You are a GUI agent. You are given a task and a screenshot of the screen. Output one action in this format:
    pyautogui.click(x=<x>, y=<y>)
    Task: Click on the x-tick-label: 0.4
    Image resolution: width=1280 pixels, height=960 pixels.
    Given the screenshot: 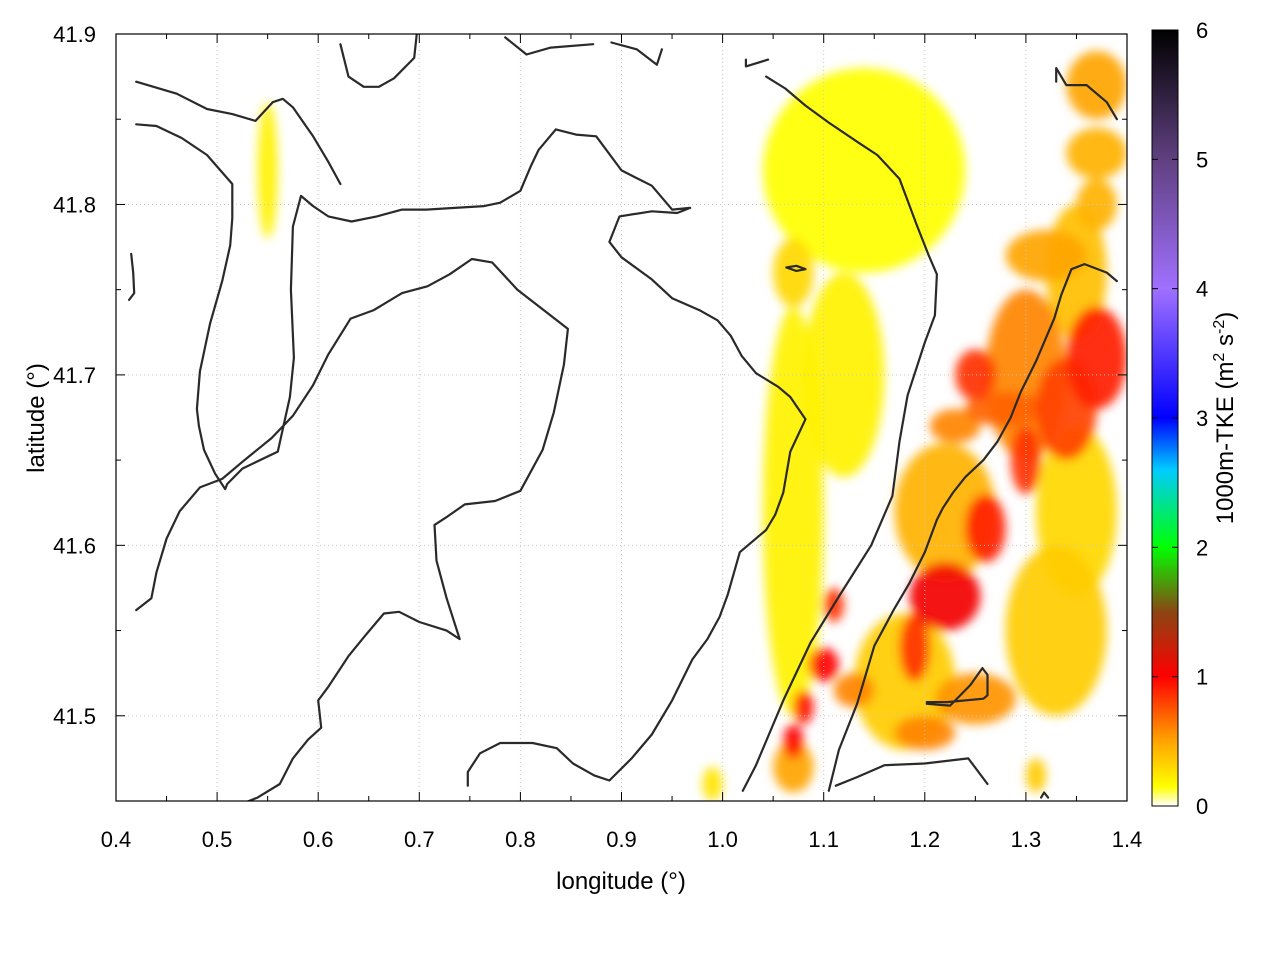 What is the action you would take?
    pyautogui.click(x=116, y=839)
    